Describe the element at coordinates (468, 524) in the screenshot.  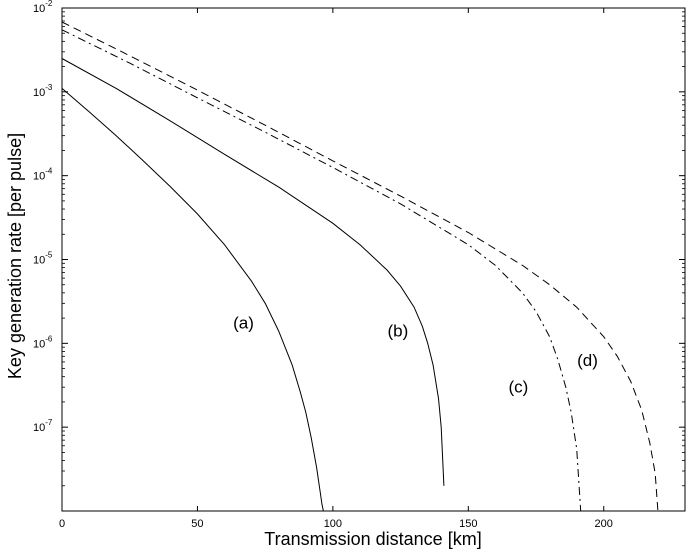
I see `x-tick-label: 150` at that location.